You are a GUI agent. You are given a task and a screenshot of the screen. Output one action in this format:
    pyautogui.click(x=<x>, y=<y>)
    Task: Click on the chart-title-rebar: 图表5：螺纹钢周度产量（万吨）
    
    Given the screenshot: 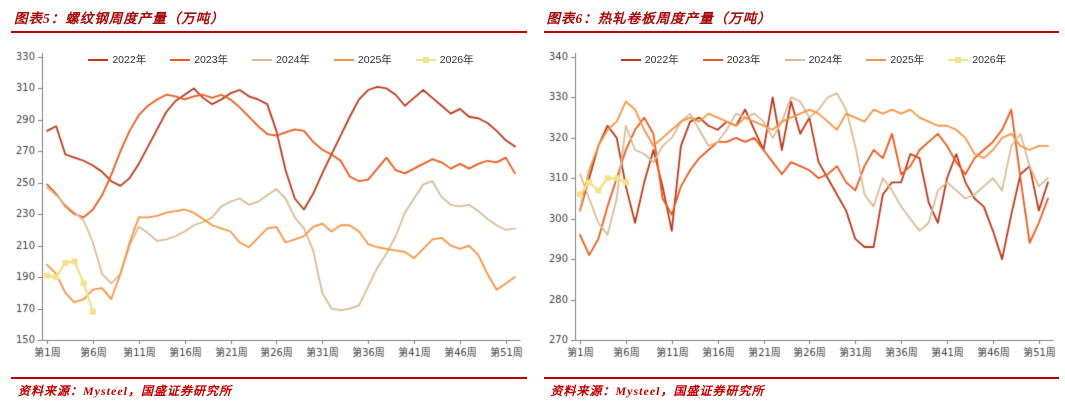 What is the action you would take?
    pyautogui.click(x=119, y=18)
    